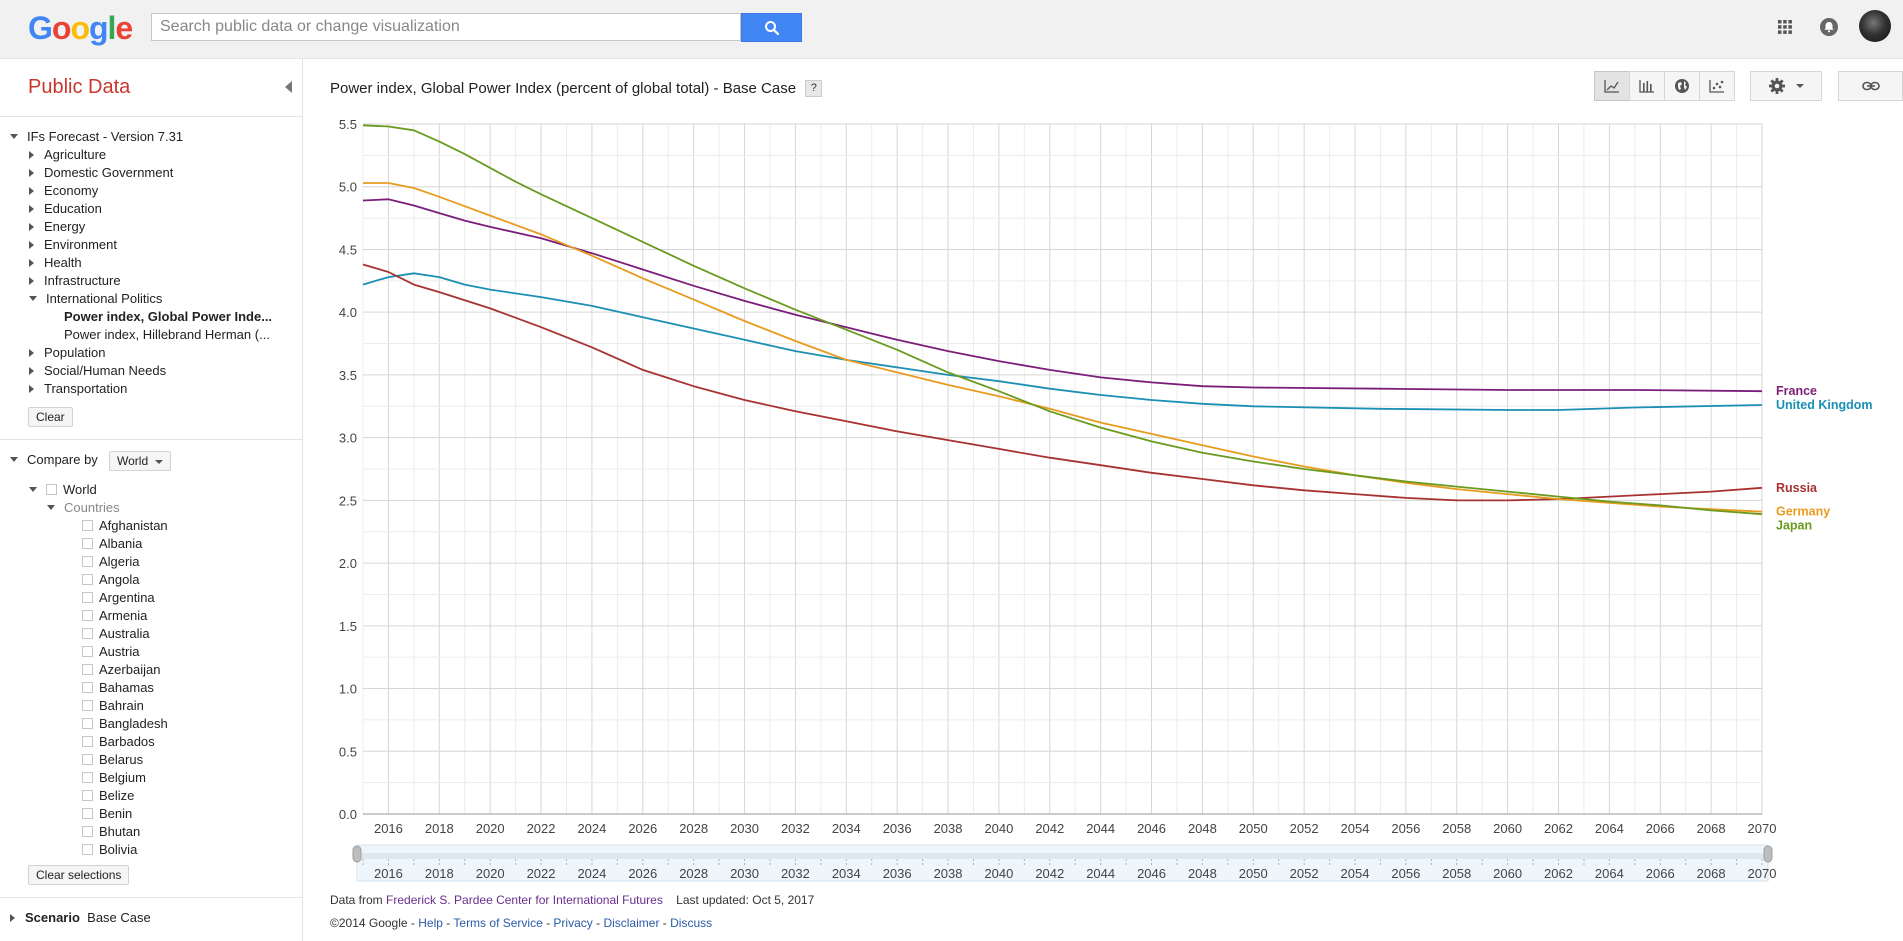  What do you see at coordinates (78, 389) in the screenshot?
I see `sidebar-item-category: Transportation` at bounding box center [78, 389].